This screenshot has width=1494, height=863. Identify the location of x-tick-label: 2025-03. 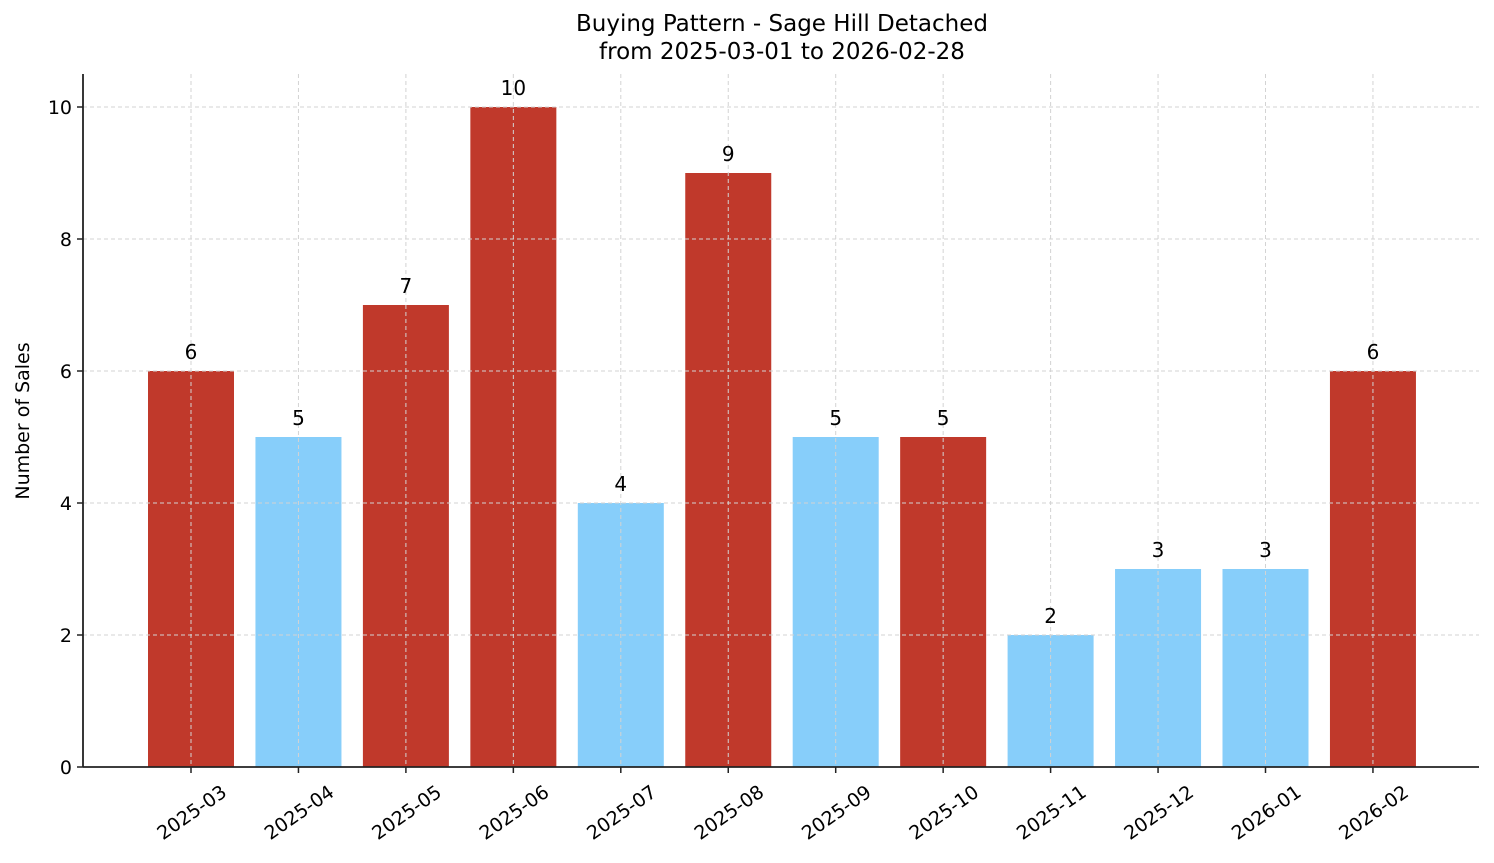
(192, 813).